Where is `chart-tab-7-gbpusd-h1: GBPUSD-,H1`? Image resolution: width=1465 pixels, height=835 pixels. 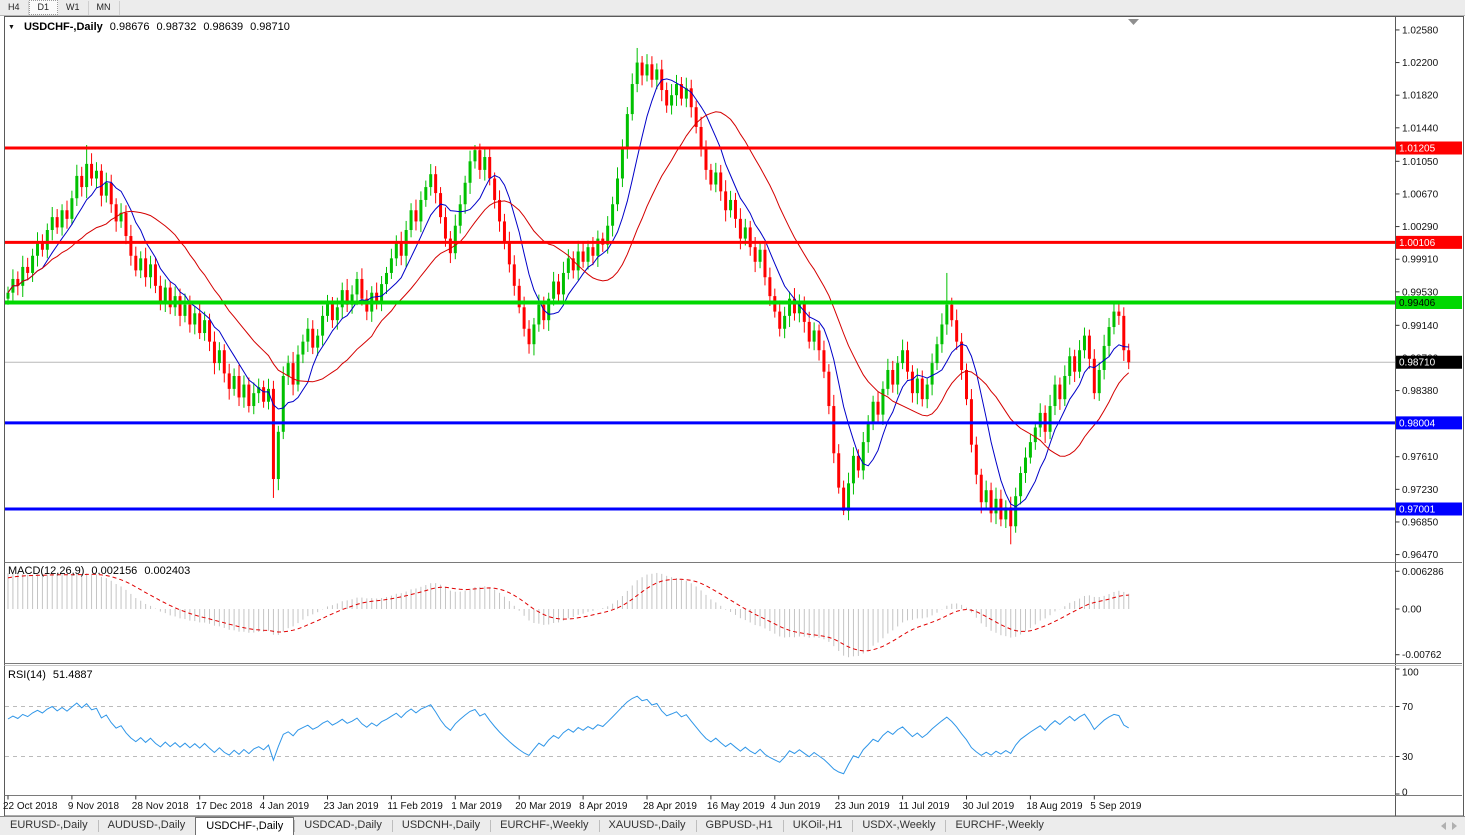
chart-tab-7-gbpusd-h1: GBPUSD-,H1 is located at coordinates (739, 826).